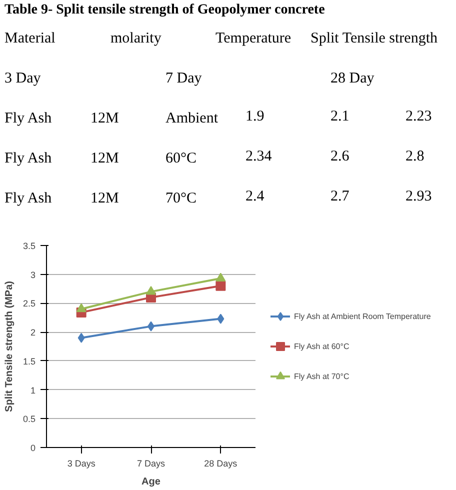 This screenshot has width=456, height=490. I want to click on text: 2.34, so click(259, 156).